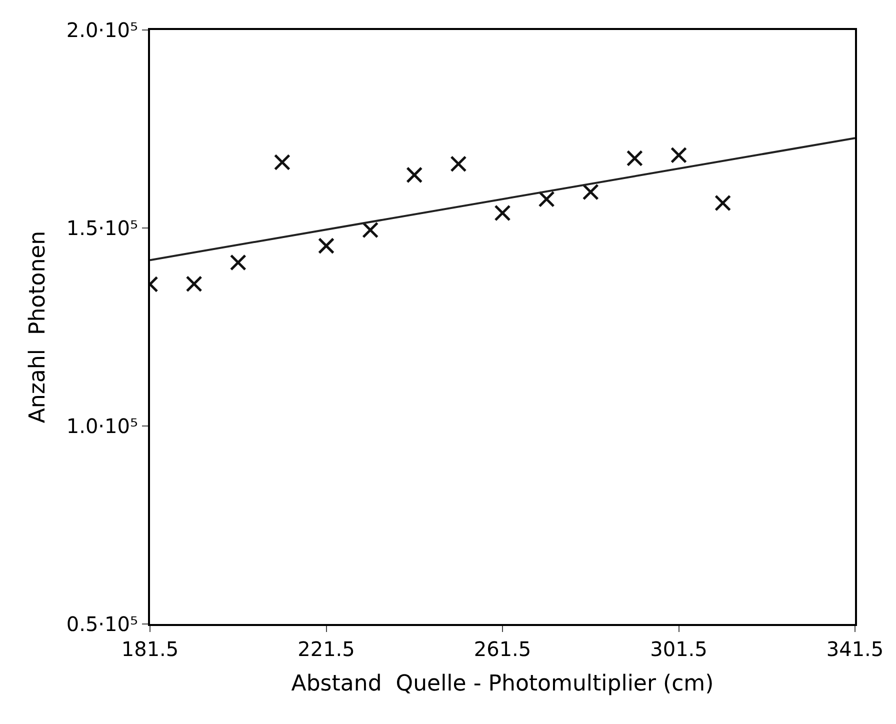  I want to click on y-tick-label: 1.0·10⁵, so click(102, 426).